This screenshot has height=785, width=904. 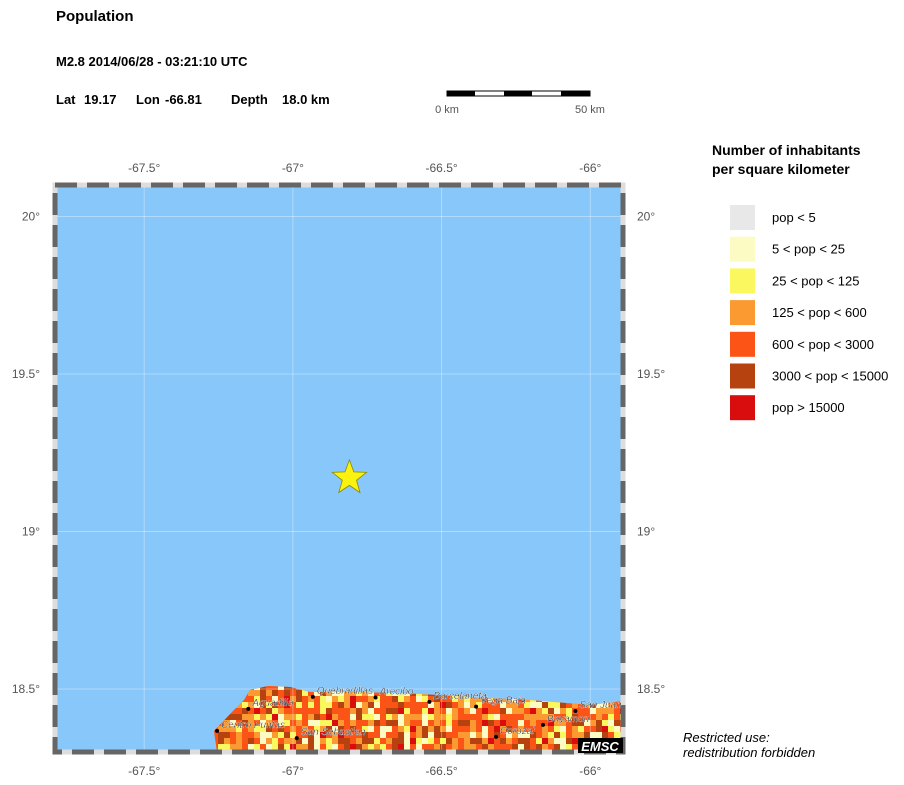 What do you see at coordinates (794, 217) in the screenshot?
I see `legend-label: pop < 5` at bounding box center [794, 217].